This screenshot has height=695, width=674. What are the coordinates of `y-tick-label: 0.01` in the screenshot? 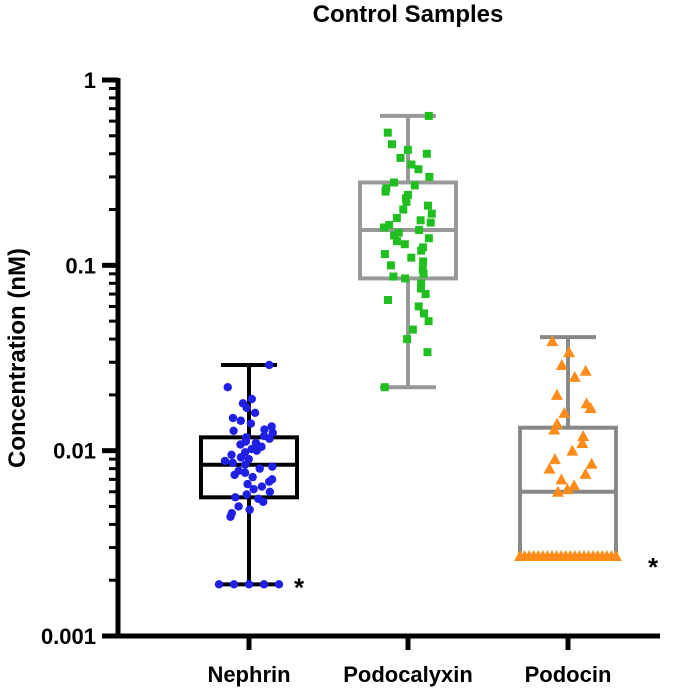 It's located at (74, 451).